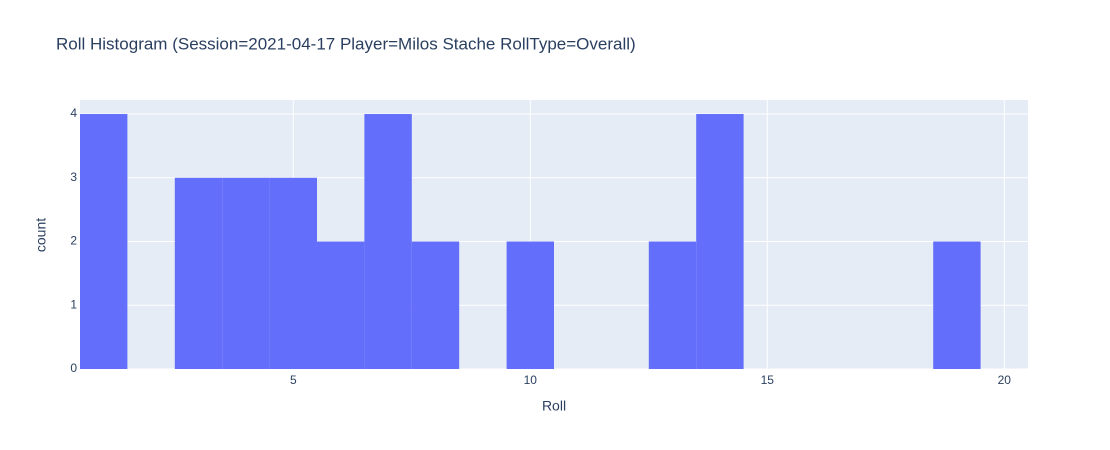 This screenshot has width=1110, height=450. What do you see at coordinates (73, 304) in the screenshot?
I see `y-tick-label: 1` at bounding box center [73, 304].